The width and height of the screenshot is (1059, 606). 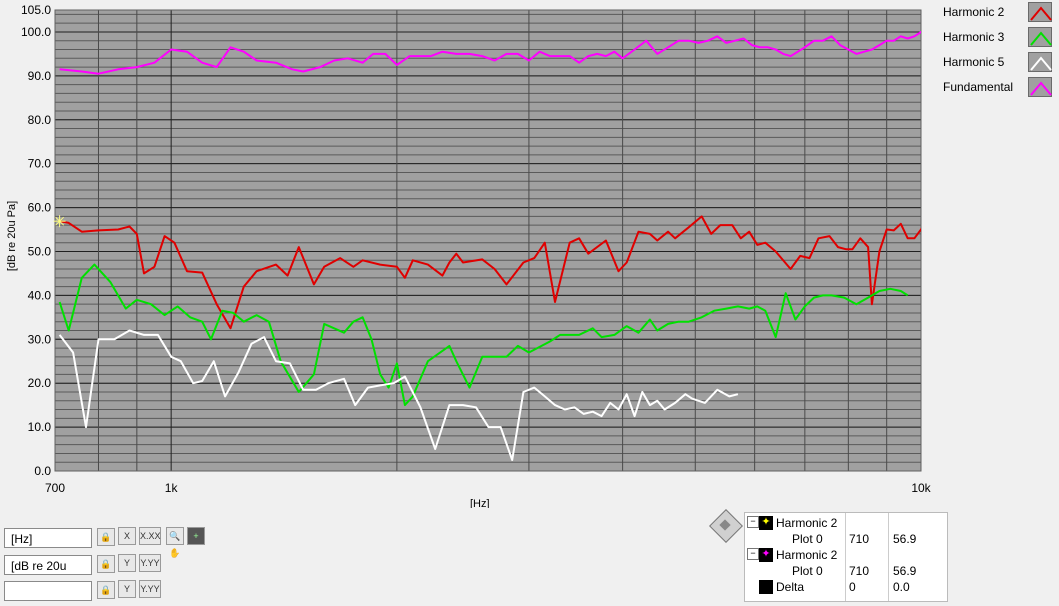 I want to click on y-autoscale-button: Y, so click(x=127, y=563).